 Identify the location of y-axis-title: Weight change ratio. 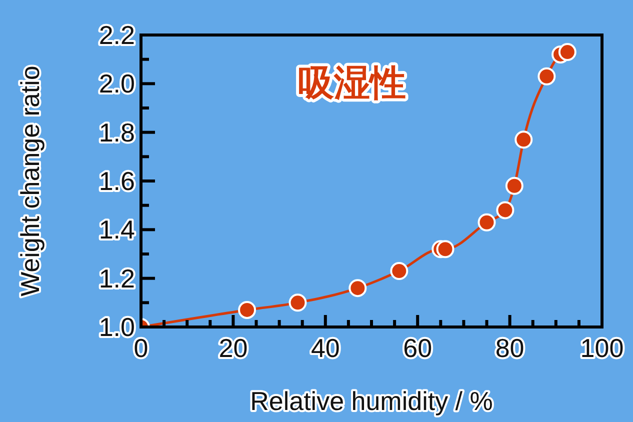
(30, 181).